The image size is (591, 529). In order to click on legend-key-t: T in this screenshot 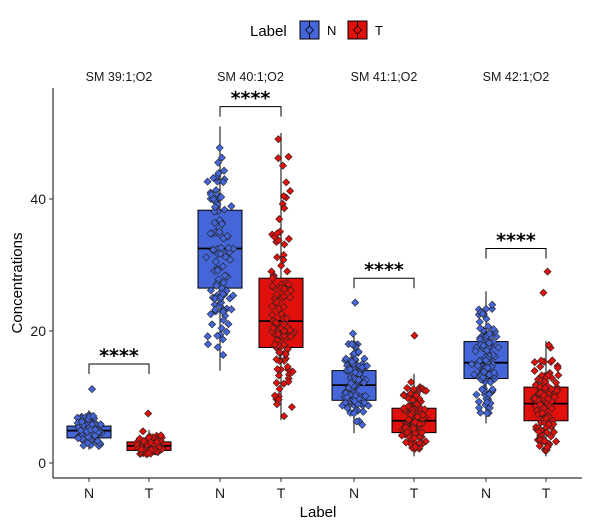, I will do `click(365, 30)`.